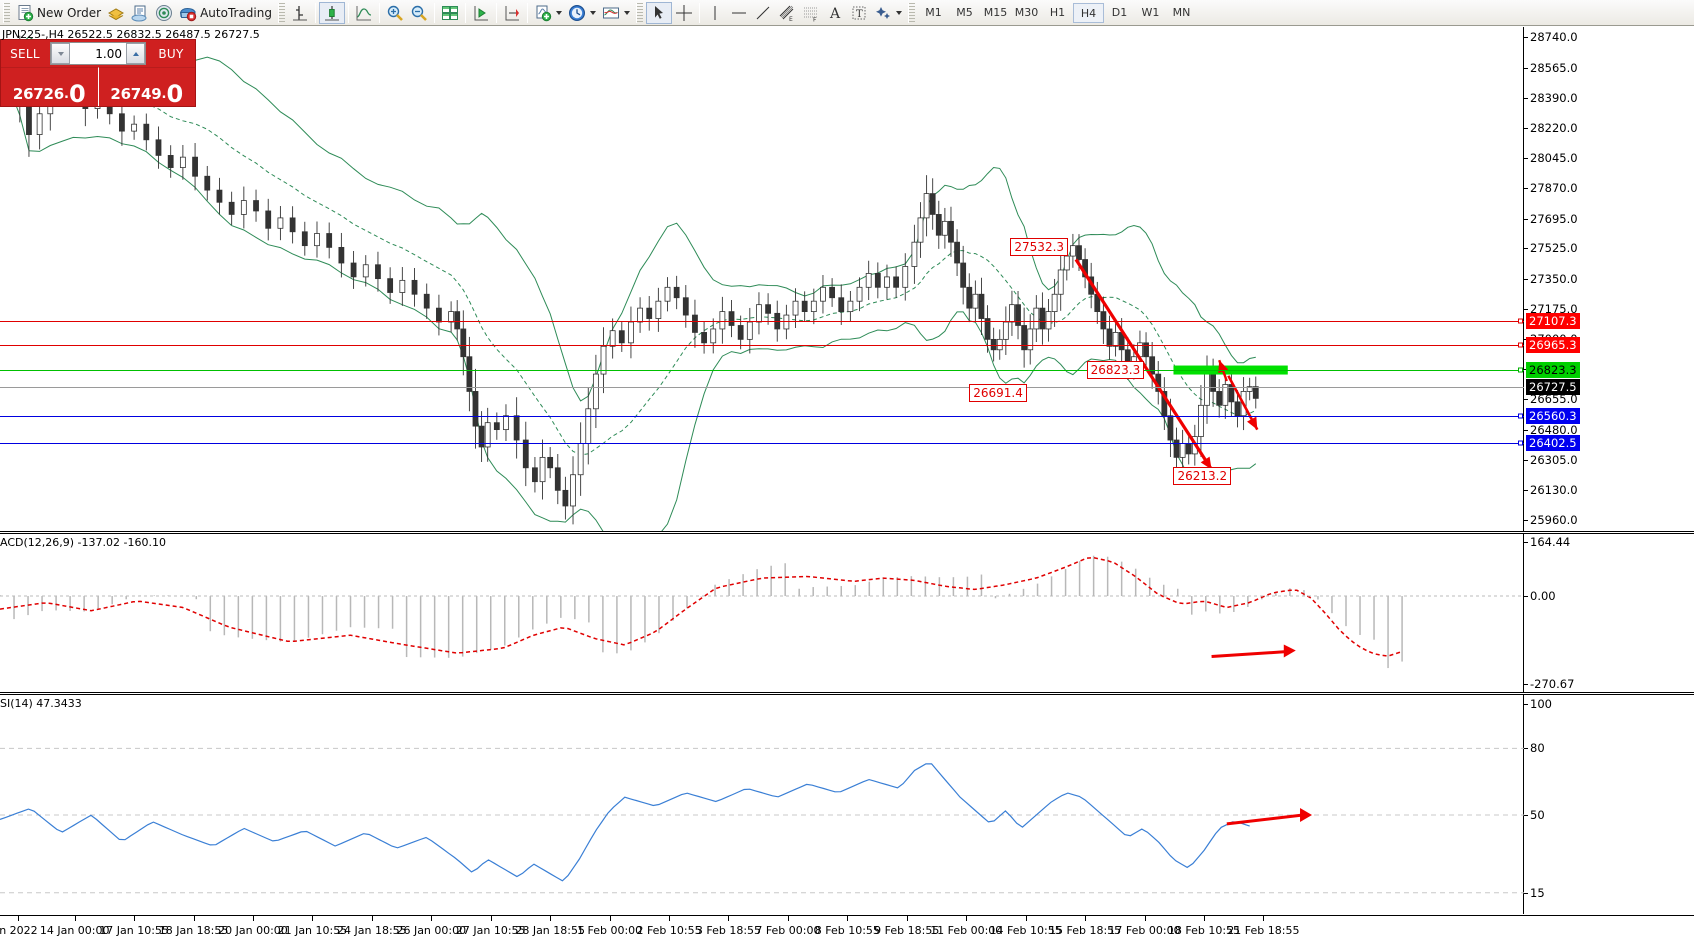 This screenshot has width=1694, height=940. I want to click on signals-button, so click(164, 13).